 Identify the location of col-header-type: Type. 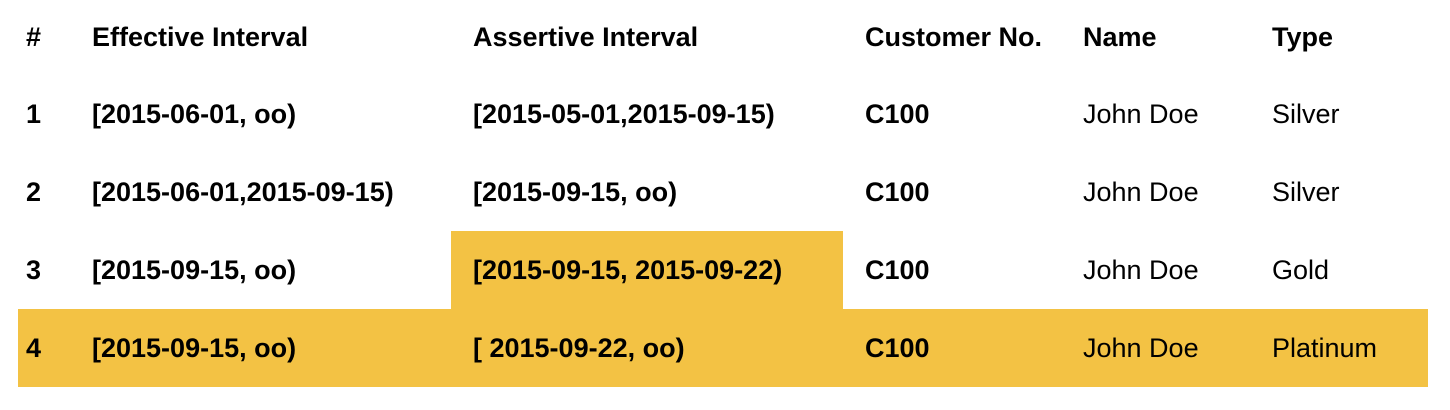
(1303, 37).